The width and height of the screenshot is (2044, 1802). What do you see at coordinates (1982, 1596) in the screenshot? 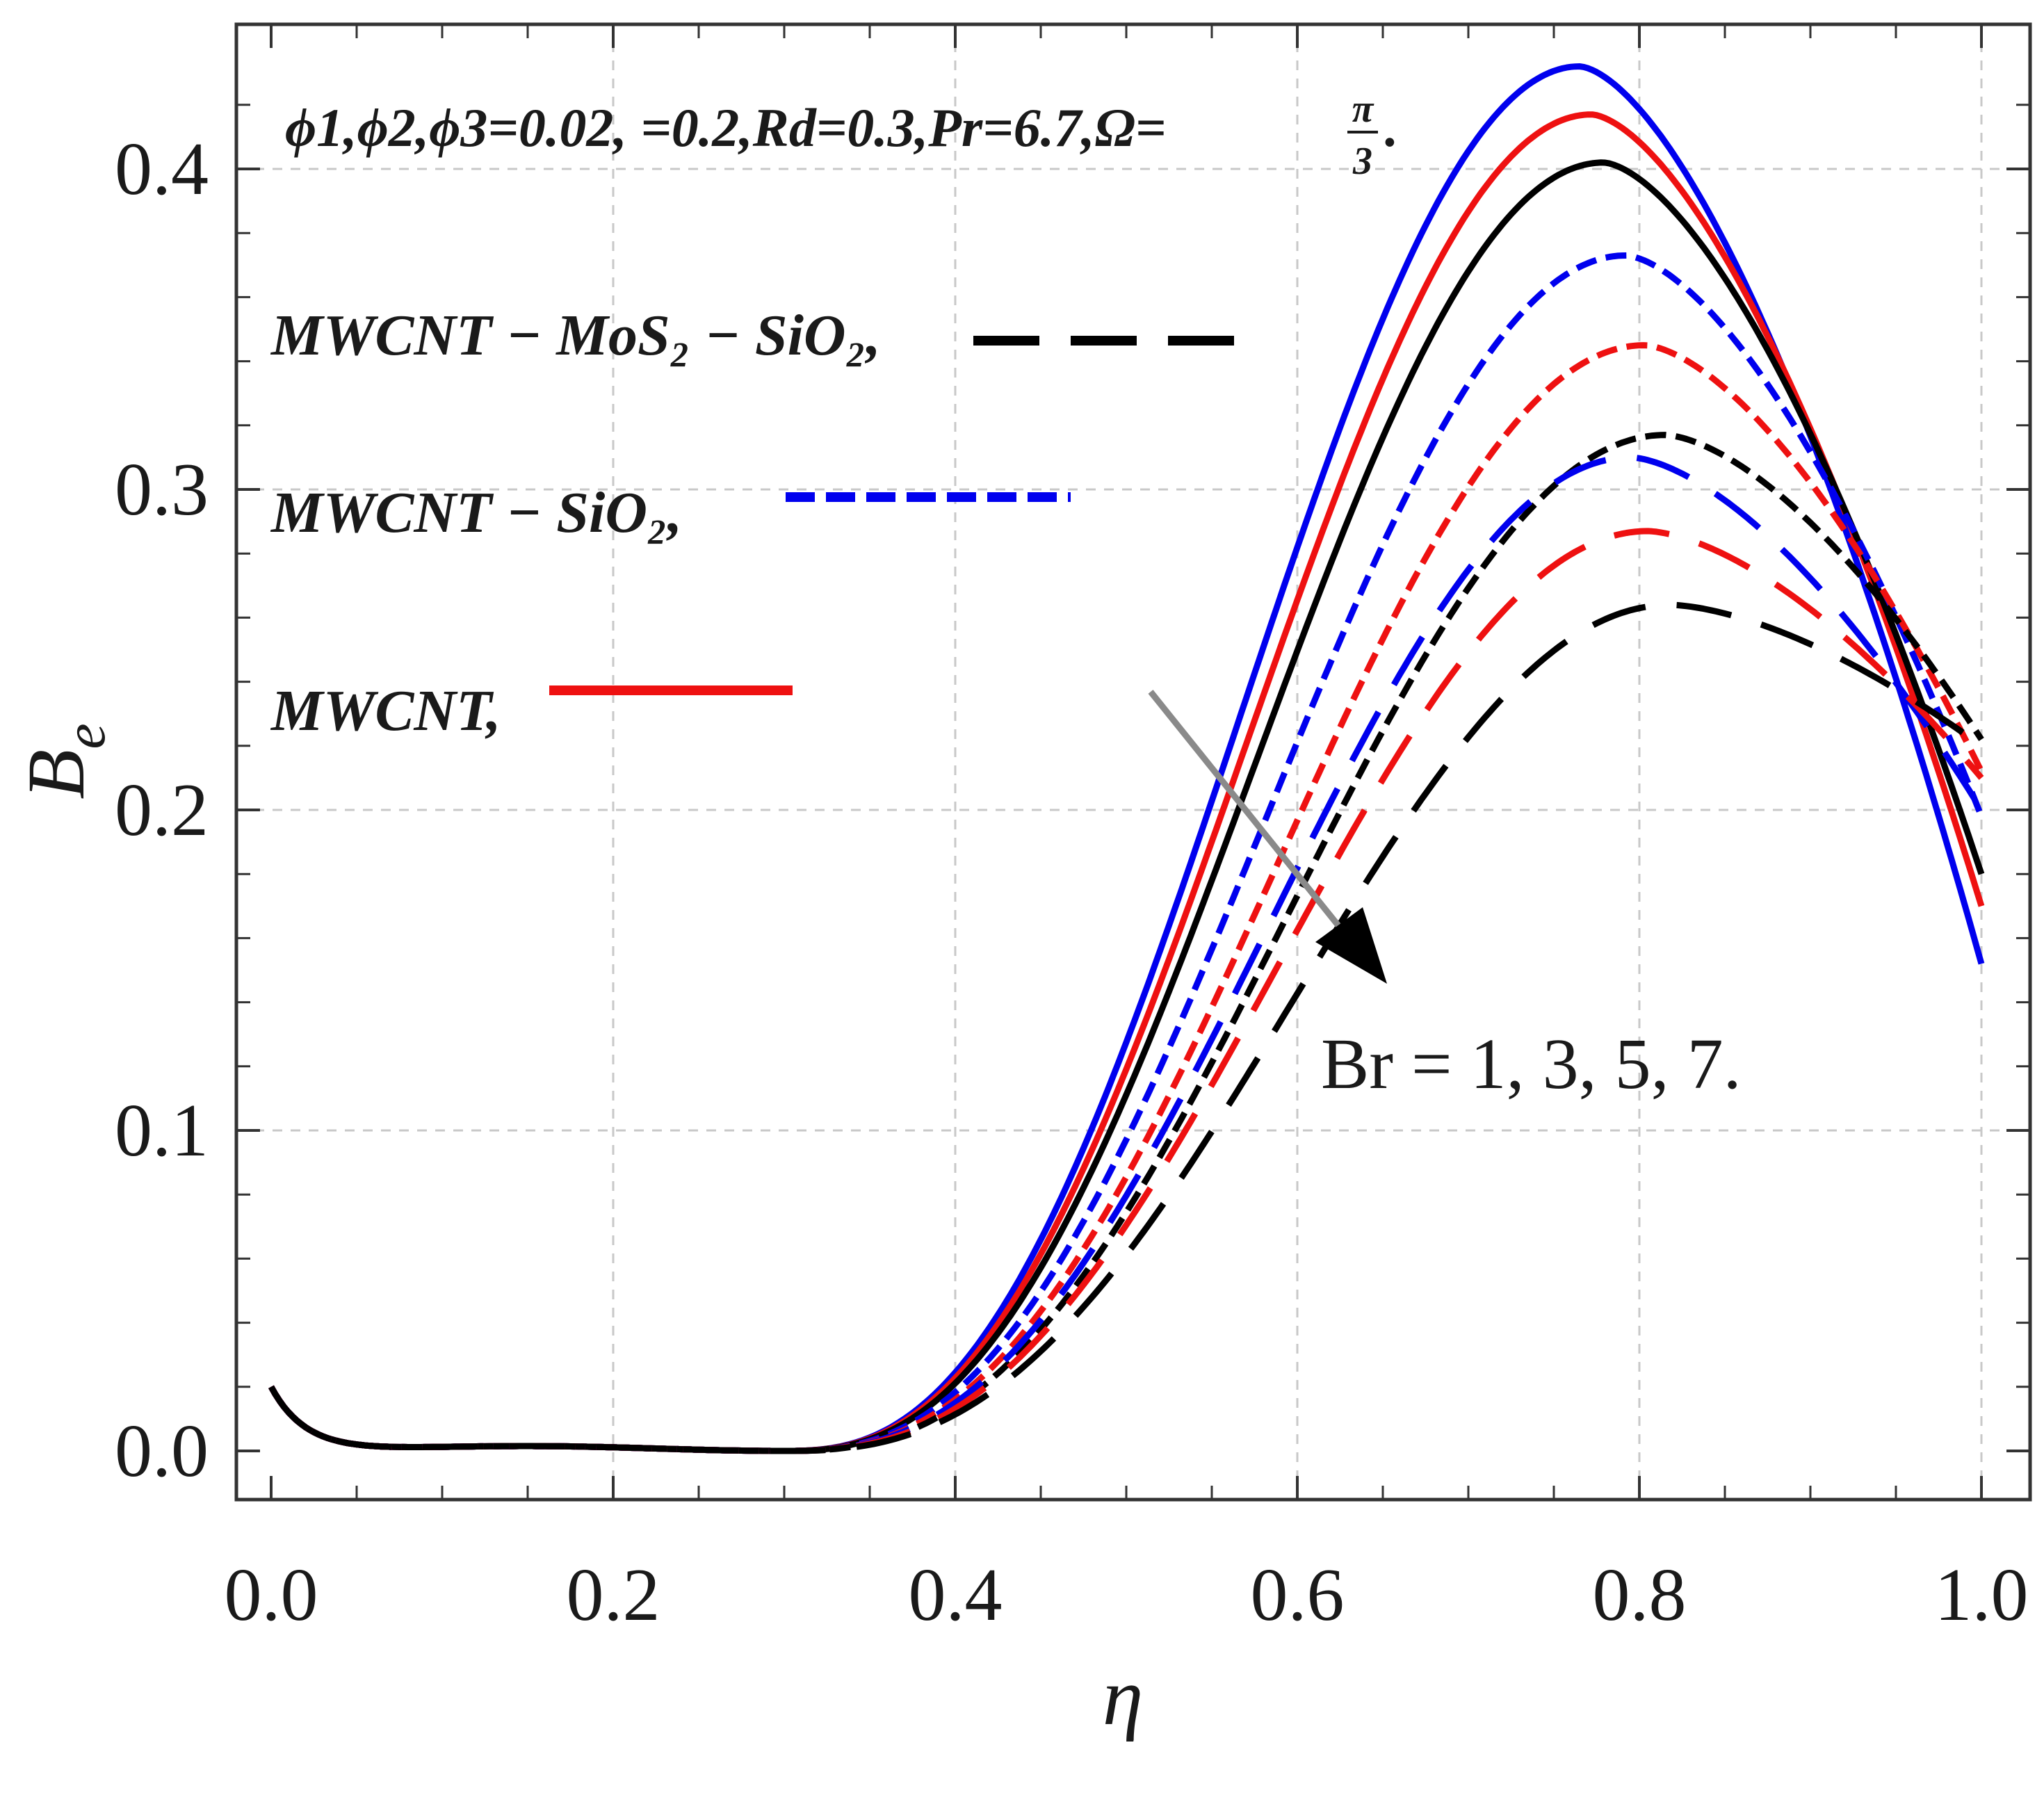
I see `x-tick-label: 1.0` at bounding box center [1982, 1596].